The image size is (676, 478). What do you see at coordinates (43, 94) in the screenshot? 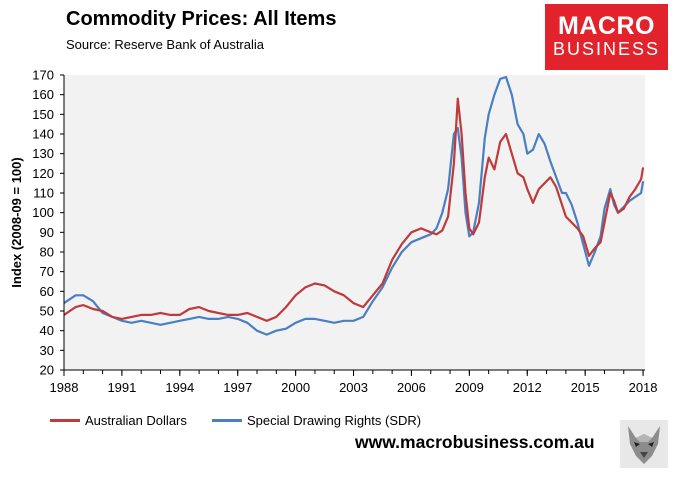
I see `y-tick-label: 160` at bounding box center [43, 94].